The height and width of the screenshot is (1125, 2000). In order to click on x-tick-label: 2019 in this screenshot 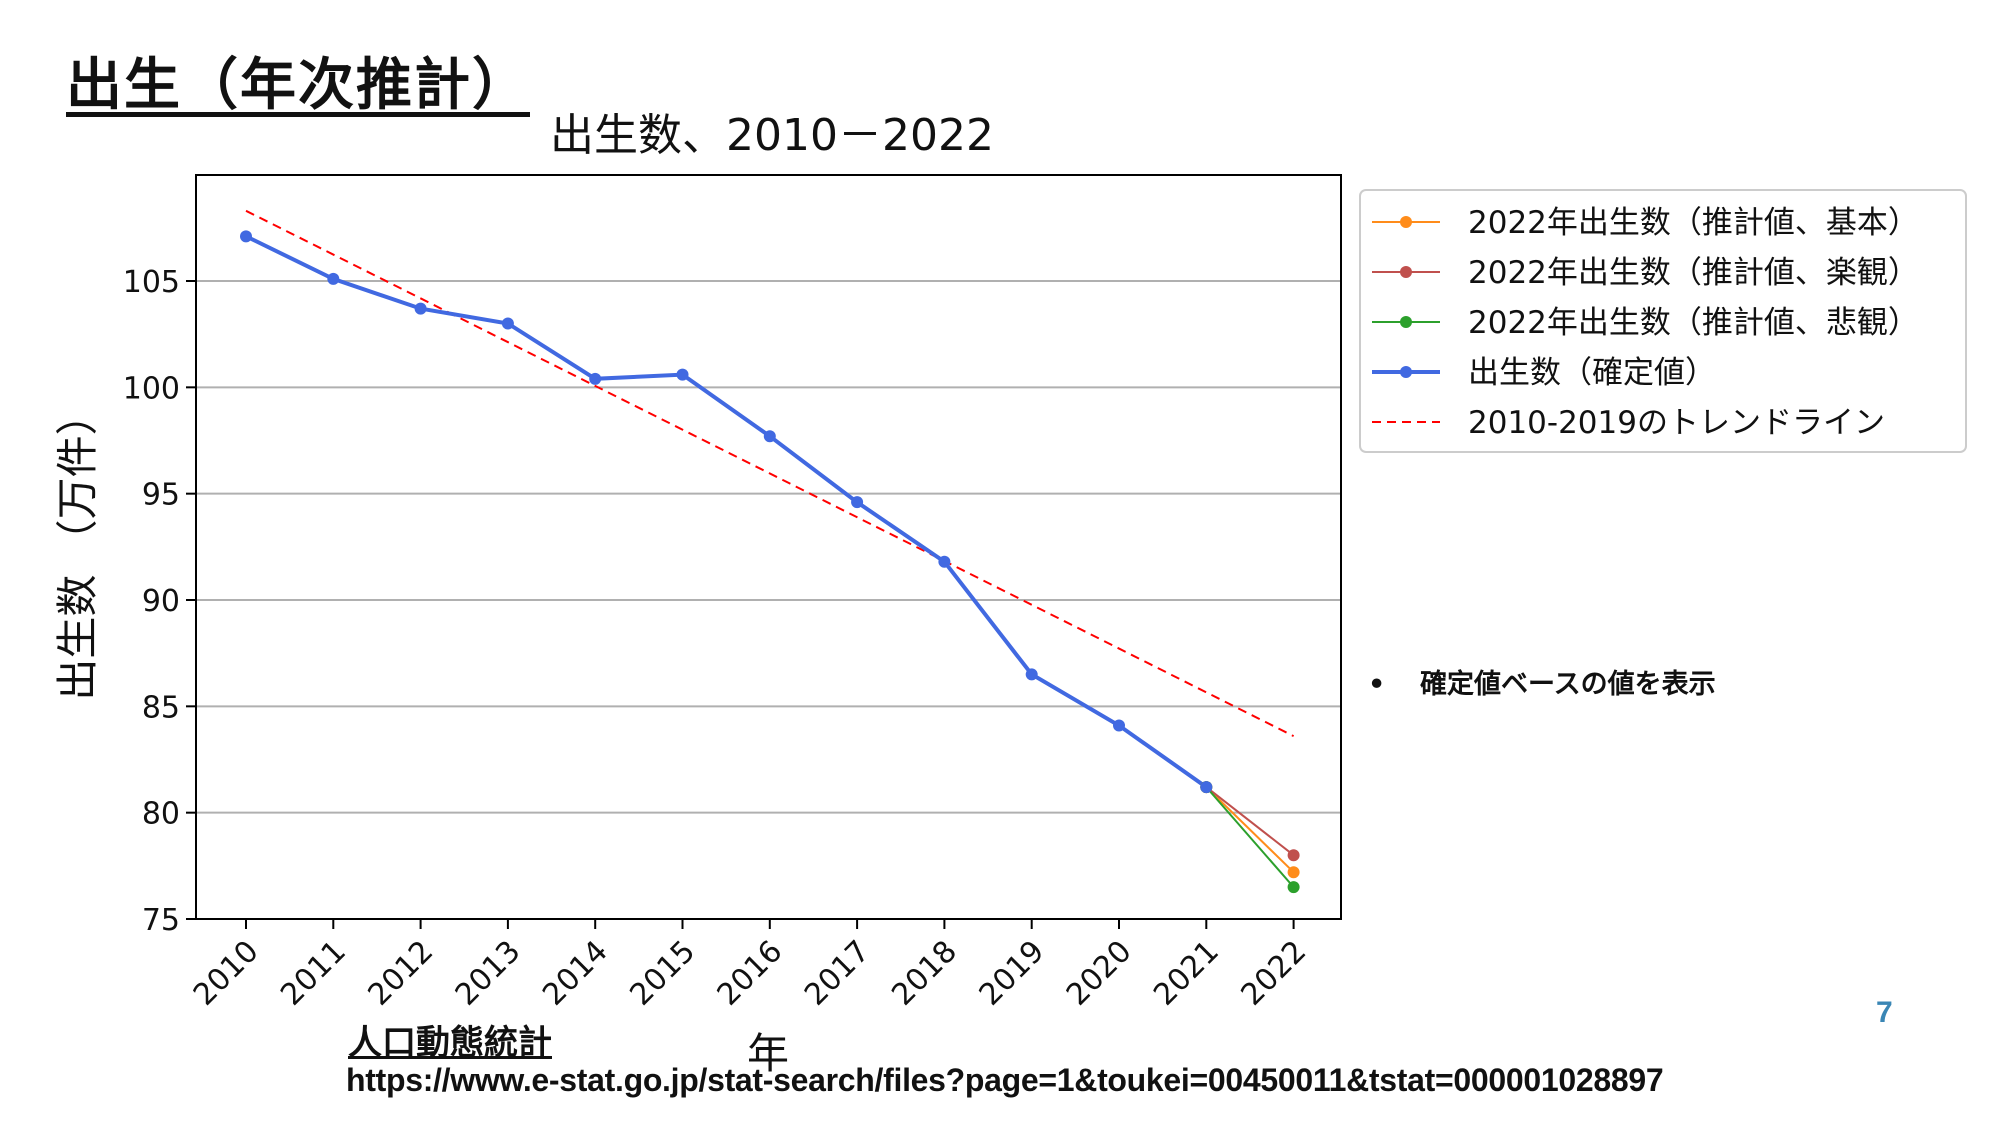, I will do `click(1012, 973)`.